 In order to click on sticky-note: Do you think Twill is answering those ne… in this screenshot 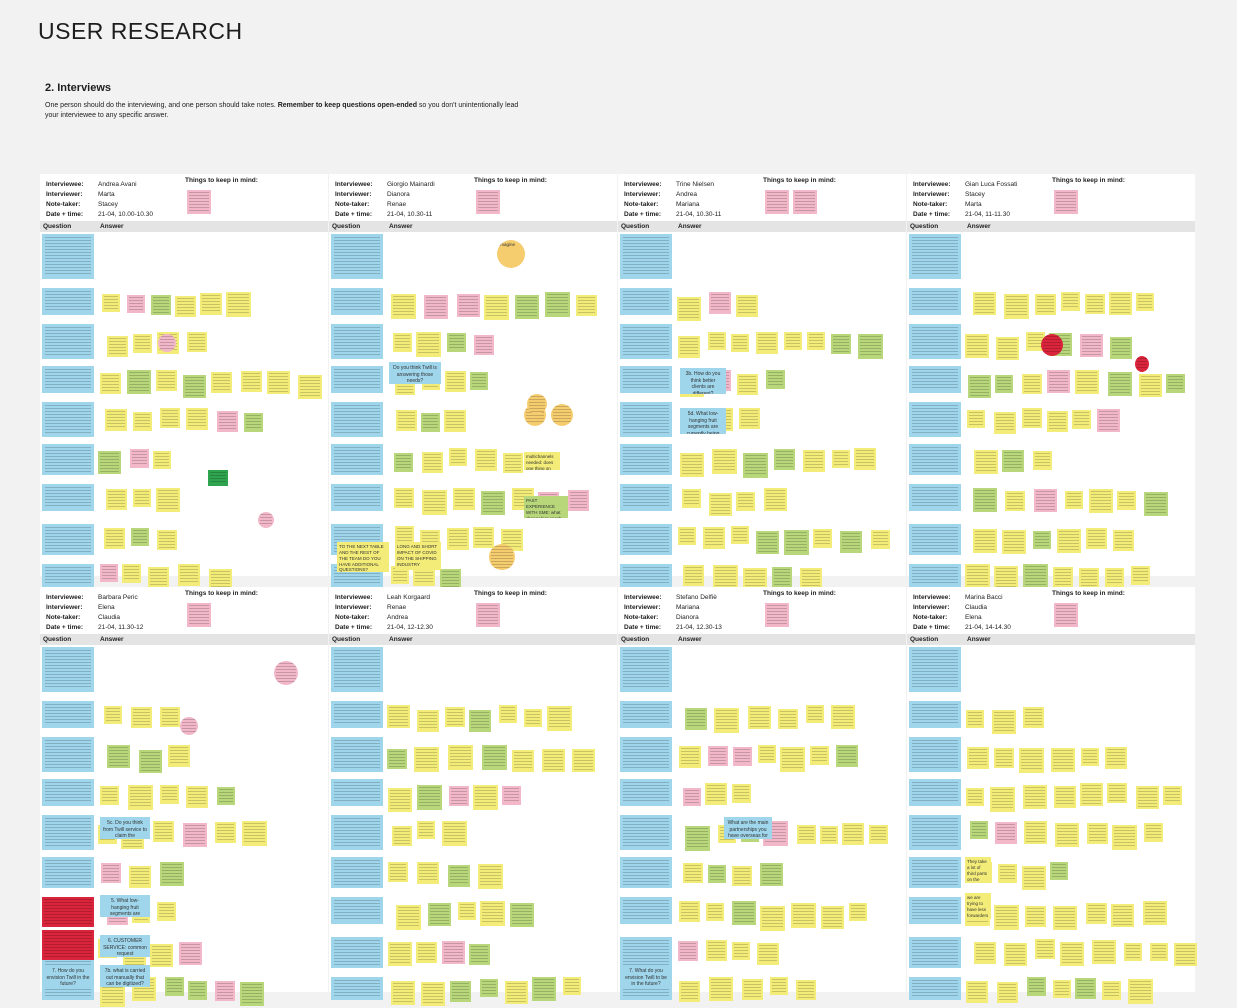, I will do `click(415, 373)`.